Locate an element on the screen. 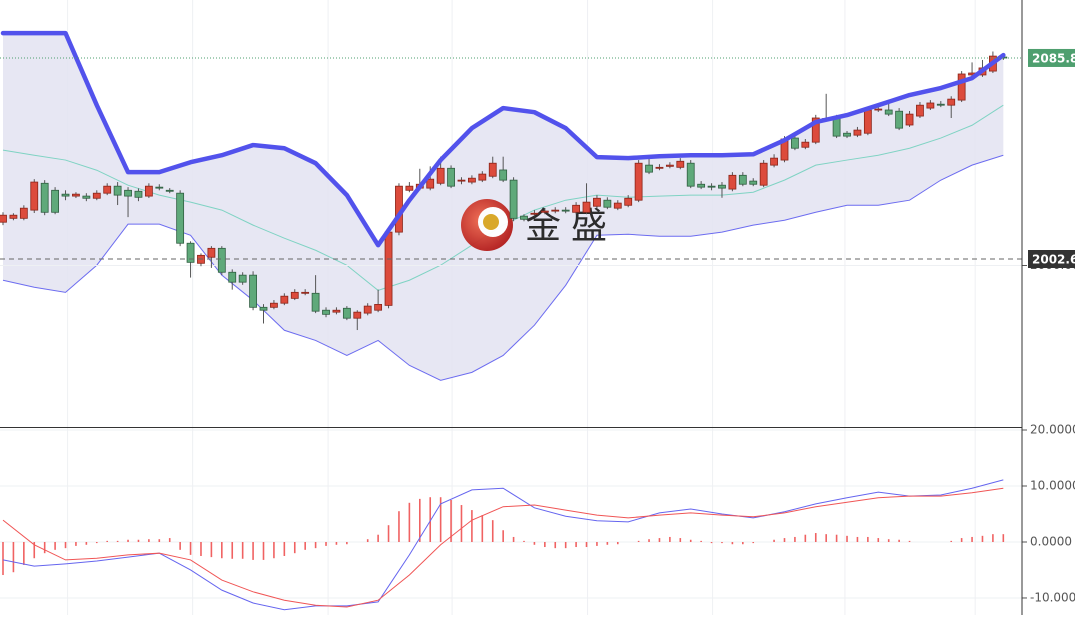  watermark-text: 金盛 is located at coordinates (571, 226).